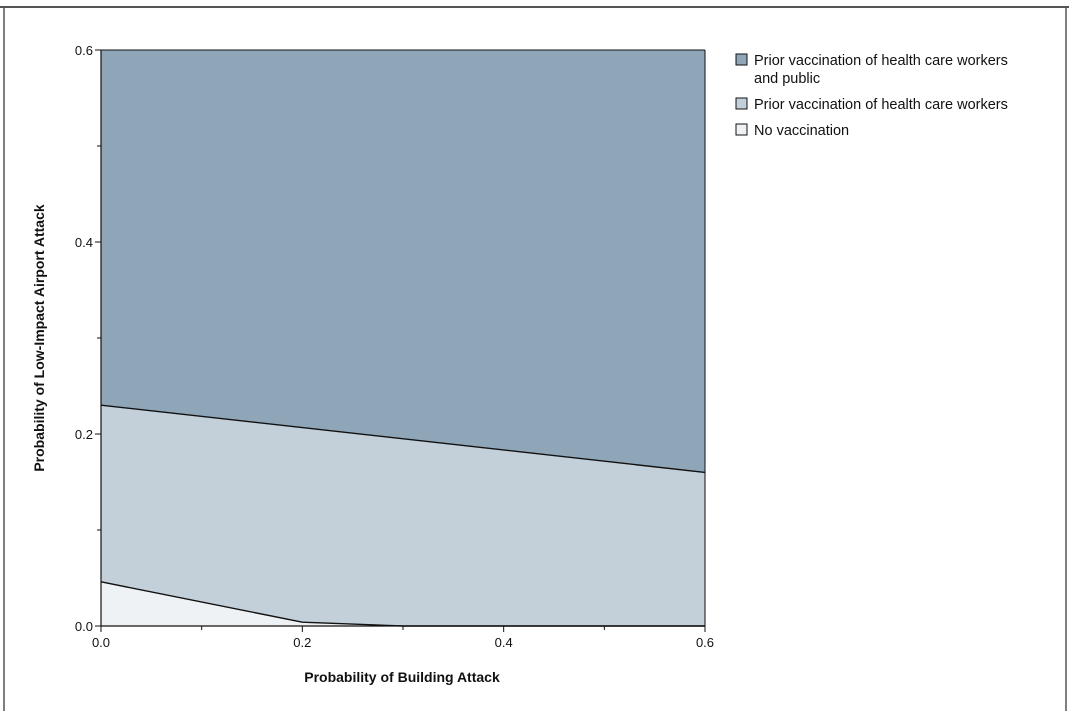 The image size is (1069, 711). I want to click on y-tick-label: 0.2, so click(84, 434).